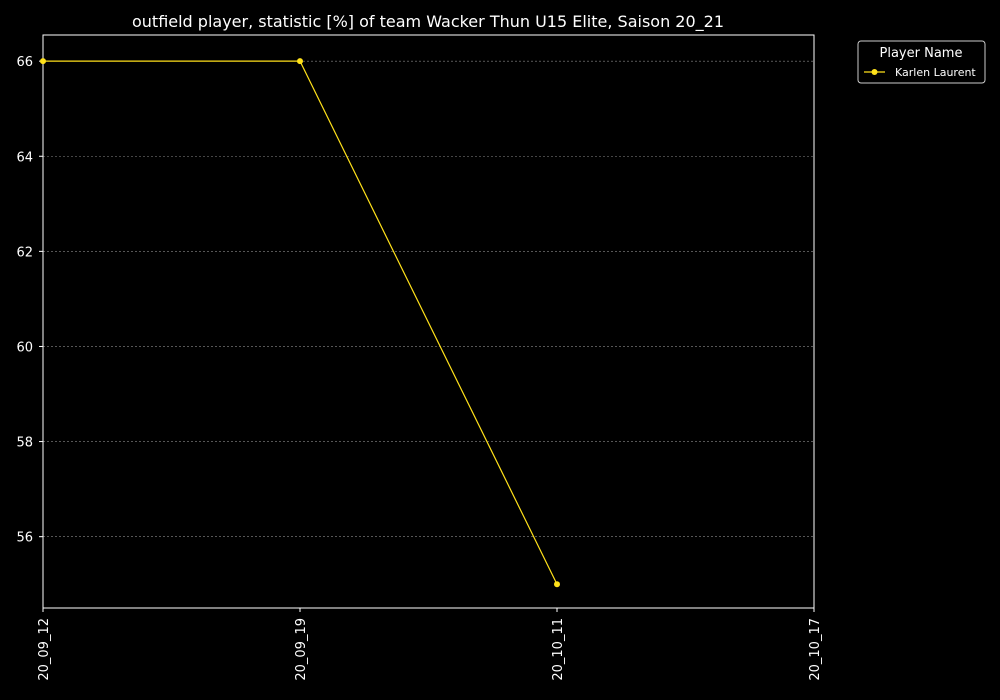 The image size is (1000, 700). What do you see at coordinates (301, 649) in the screenshot?
I see `x-tick-label: 20_09_19` at bounding box center [301, 649].